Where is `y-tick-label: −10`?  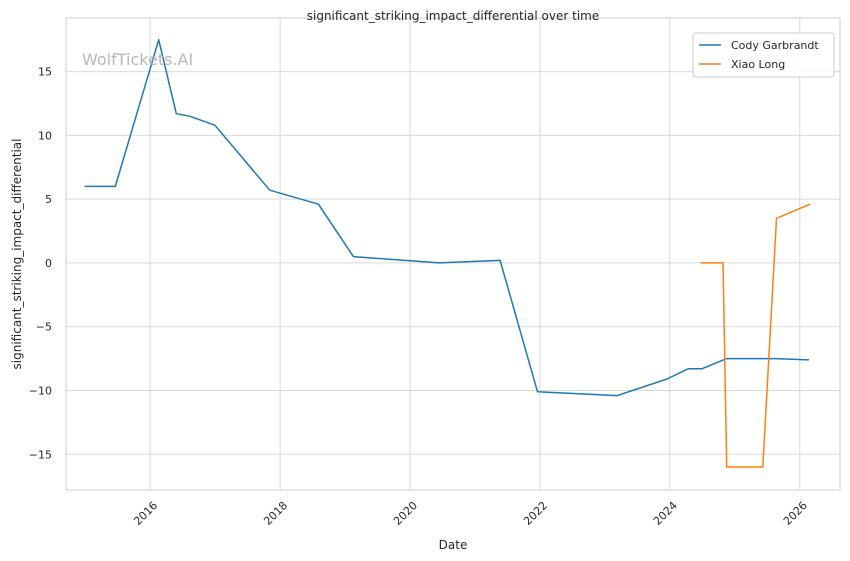
y-tick-label: −10 is located at coordinates (40, 390).